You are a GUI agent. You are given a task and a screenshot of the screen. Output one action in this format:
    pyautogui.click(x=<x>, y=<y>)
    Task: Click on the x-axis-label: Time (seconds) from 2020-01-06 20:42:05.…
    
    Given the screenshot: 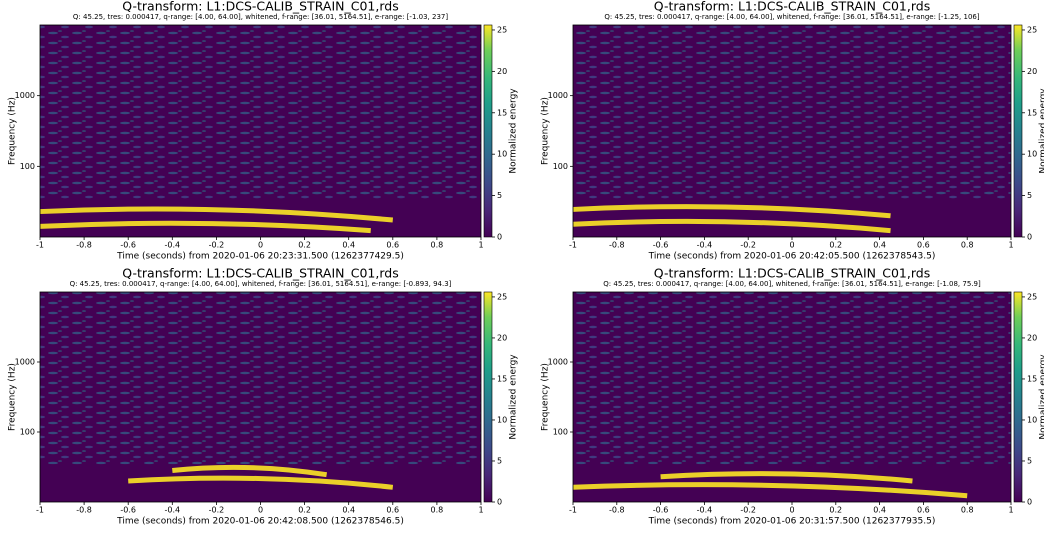 What is the action you would take?
    pyautogui.click(x=792, y=257)
    